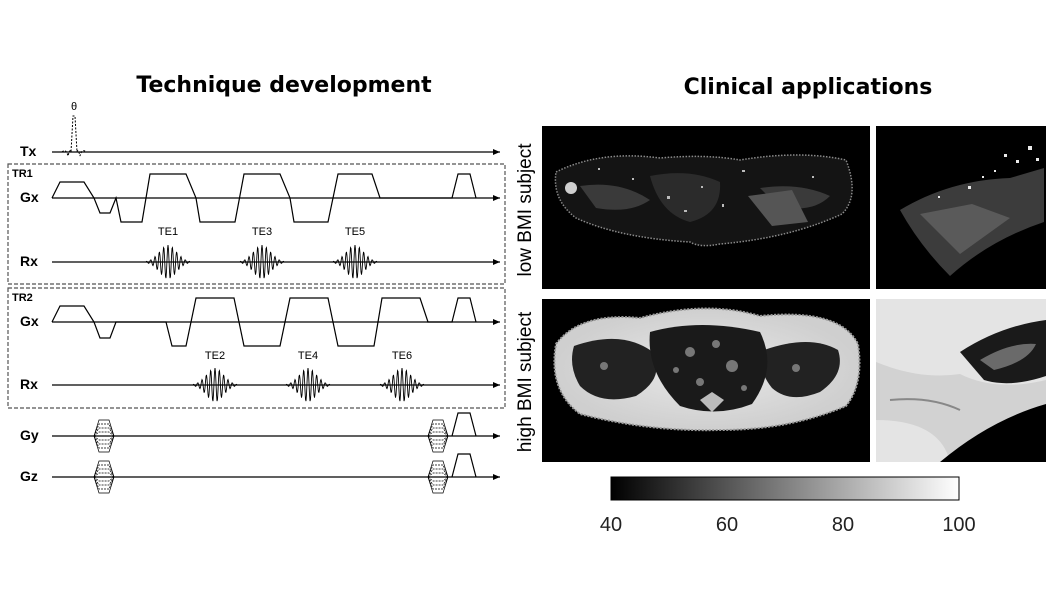 This screenshot has width=1054, height=593. What do you see at coordinates (168, 261) in the screenshot?
I see `echo-signal-te1` at bounding box center [168, 261].